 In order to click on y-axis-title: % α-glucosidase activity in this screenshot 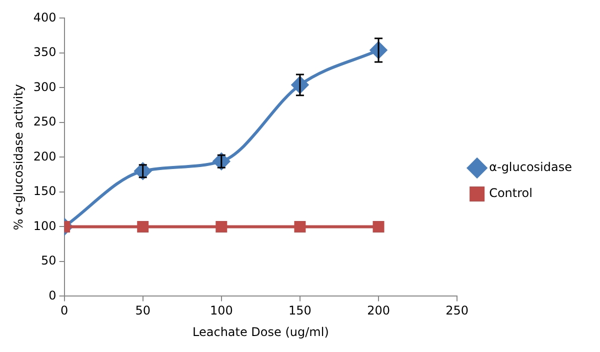, I will do `click(18, 157)`.